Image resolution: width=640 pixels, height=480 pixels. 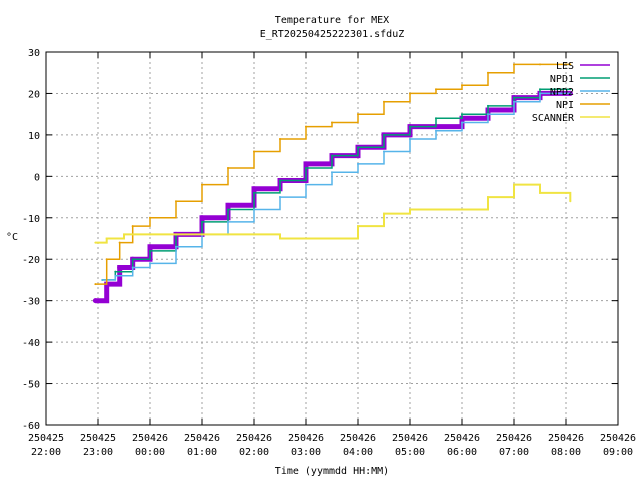 I want to click on x-tick-time-label: 05:00, so click(x=410, y=452).